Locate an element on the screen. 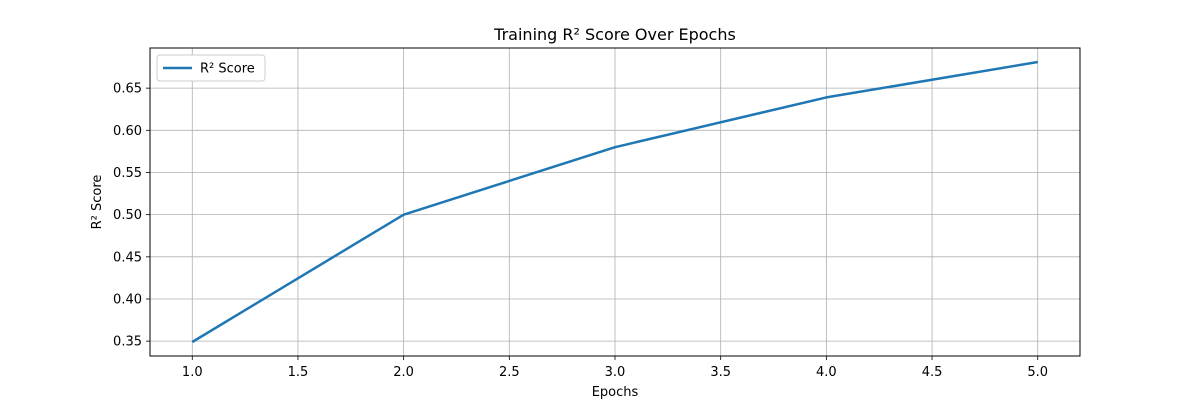 The height and width of the screenshot is (404, 1200). y-tick-label: 0.55 is located at coordinates (127, 173).